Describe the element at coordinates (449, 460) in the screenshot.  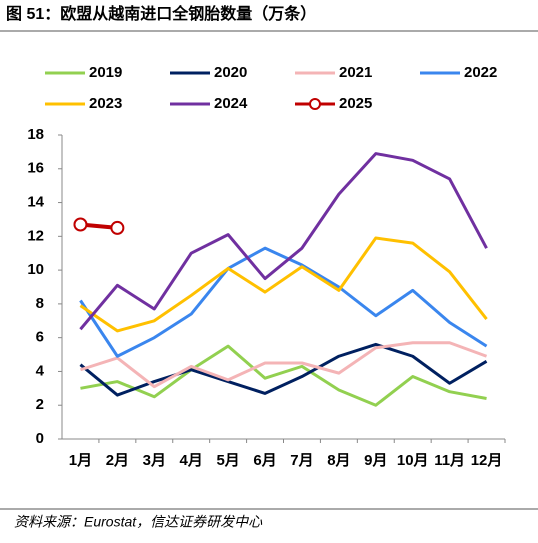
I see `x-tick-label: 11月` at that location.